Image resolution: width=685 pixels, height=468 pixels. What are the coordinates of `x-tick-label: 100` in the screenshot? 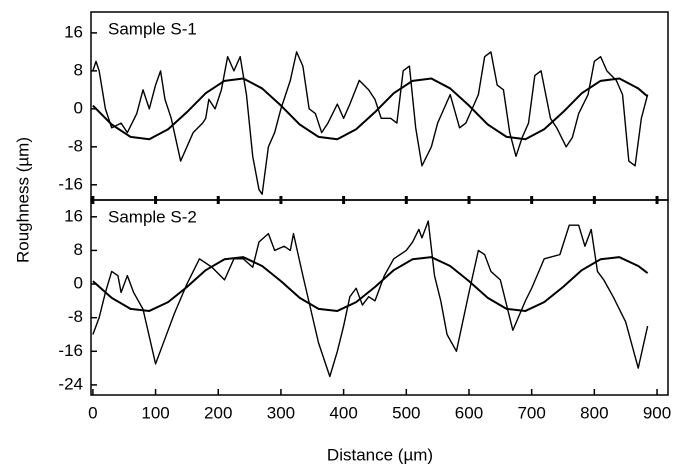 It's located at (155, 412).